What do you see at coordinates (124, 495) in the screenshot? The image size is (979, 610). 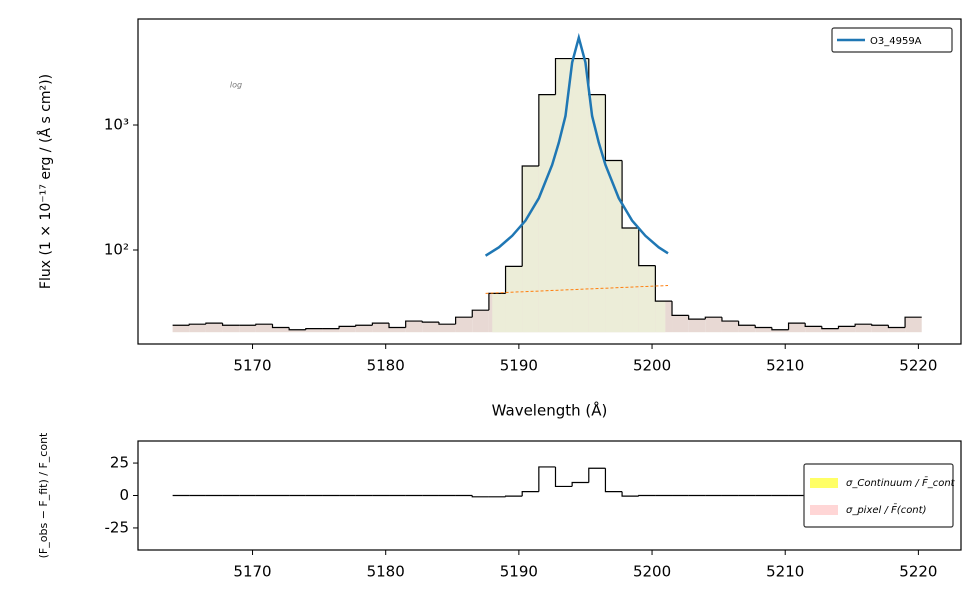 I see `y-tick-label: 0` at bounding box center [124, 495].